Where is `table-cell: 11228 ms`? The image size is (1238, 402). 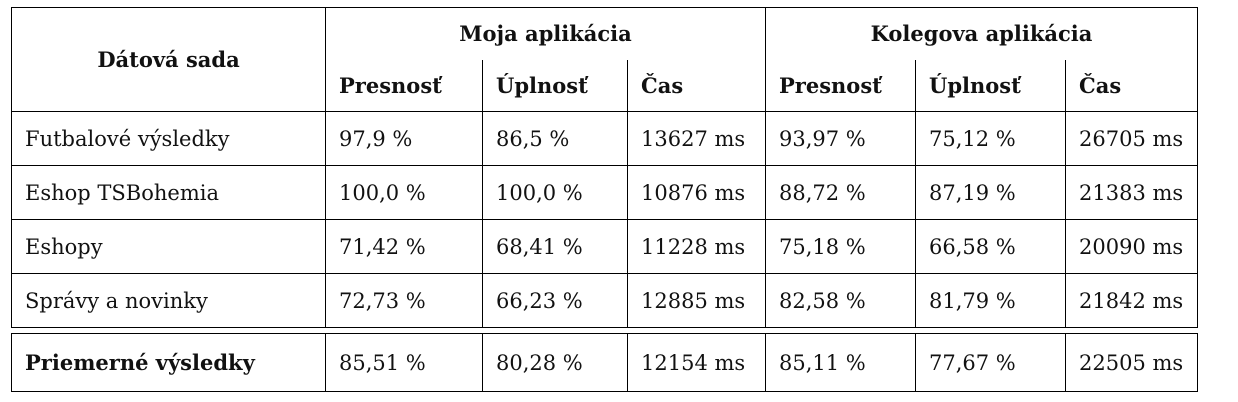 table-cell: 11228 ms is located at coordinates (696, 246).